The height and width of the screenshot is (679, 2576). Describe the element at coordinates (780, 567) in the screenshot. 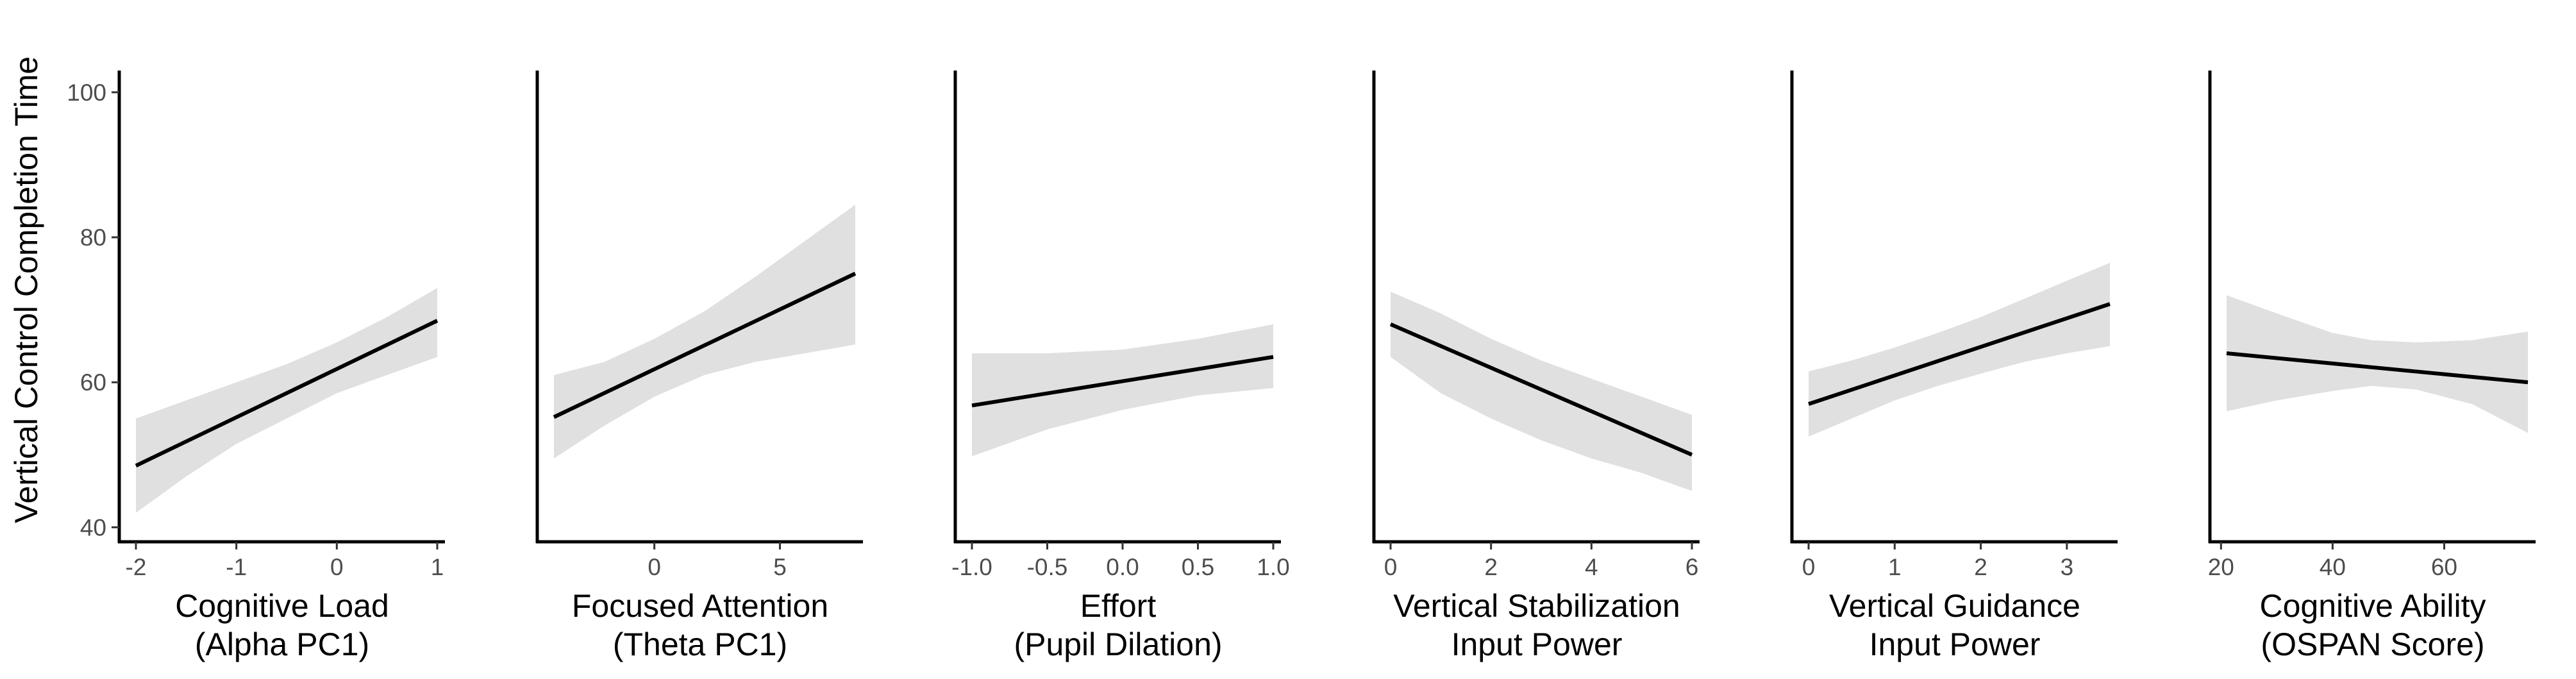

I see `x-tick-label: 5` at that location.